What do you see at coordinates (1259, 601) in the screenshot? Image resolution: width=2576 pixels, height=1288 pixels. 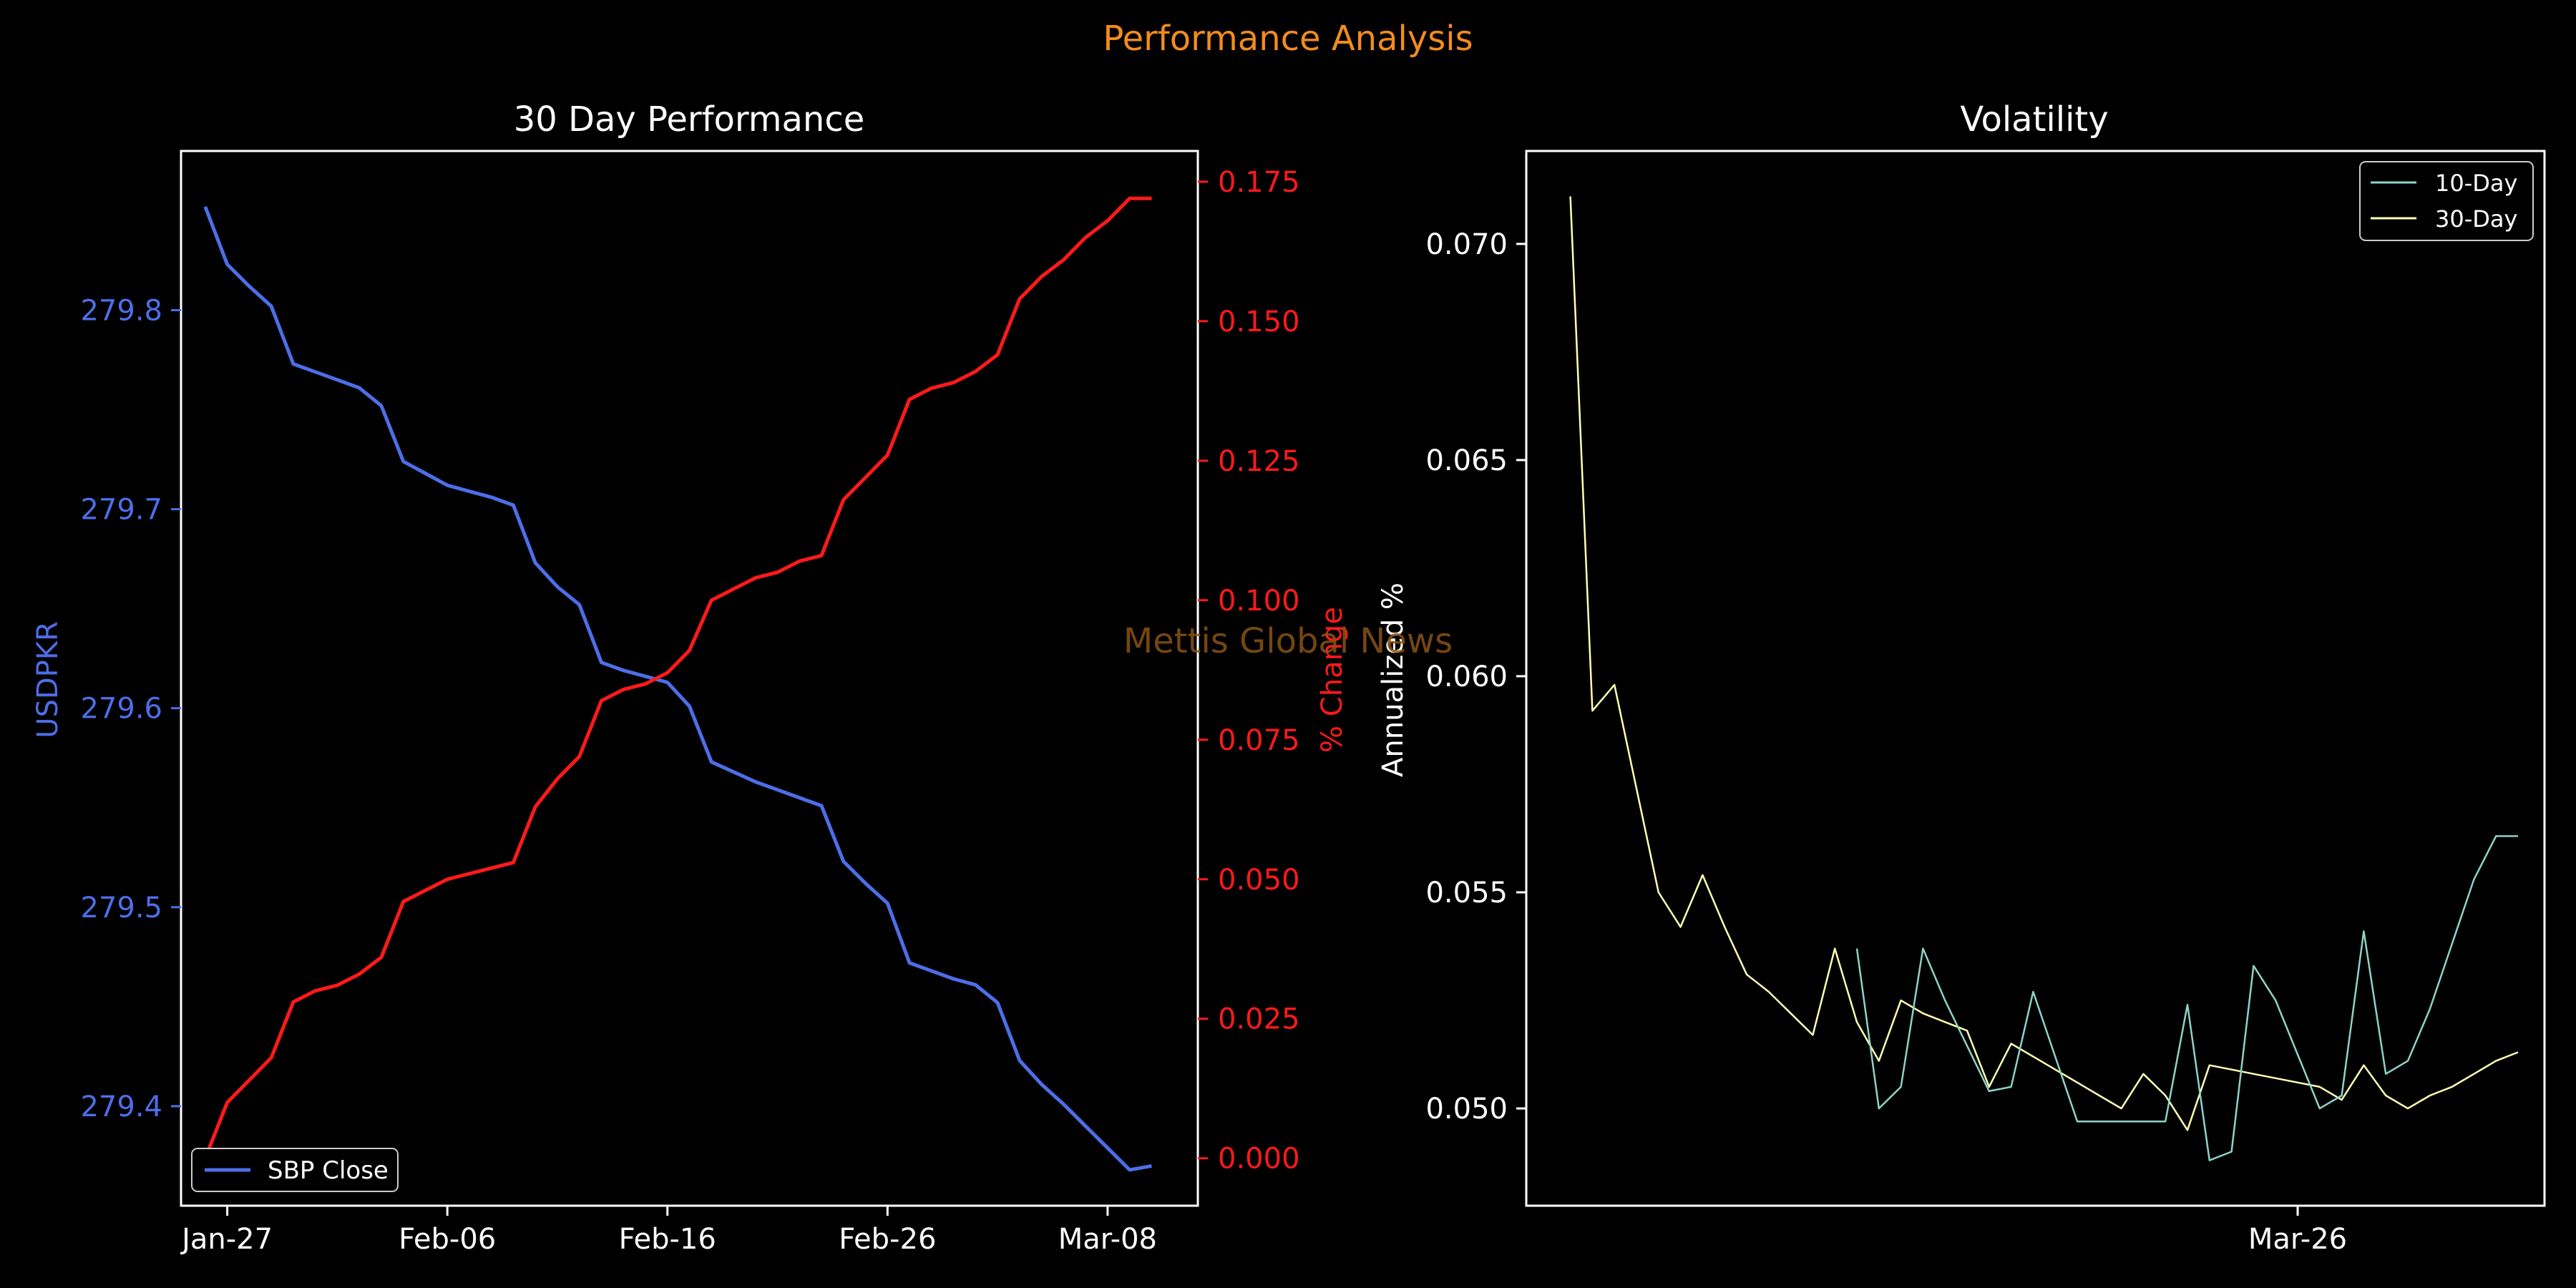 I see `y-tick-label-right: 0.100` at bounding box center [1259, 601].